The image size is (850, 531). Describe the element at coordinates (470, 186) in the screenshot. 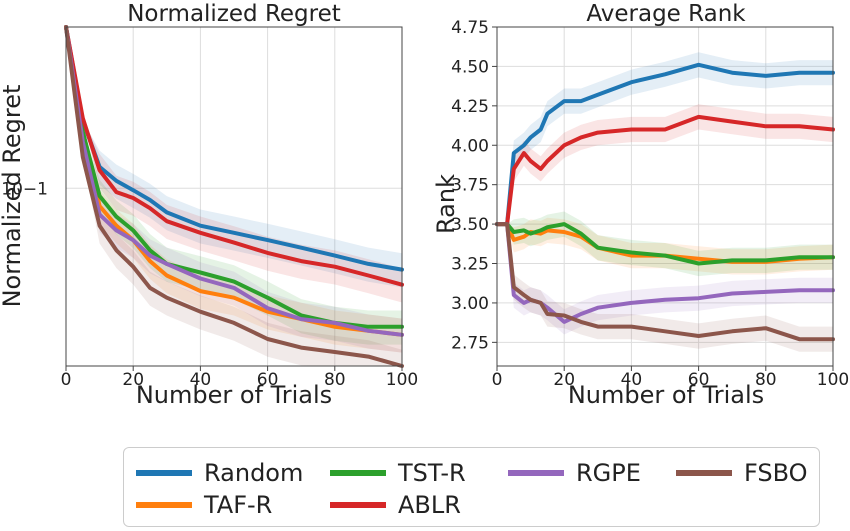

I see `right-y-tick-label: 3.75` at that location.